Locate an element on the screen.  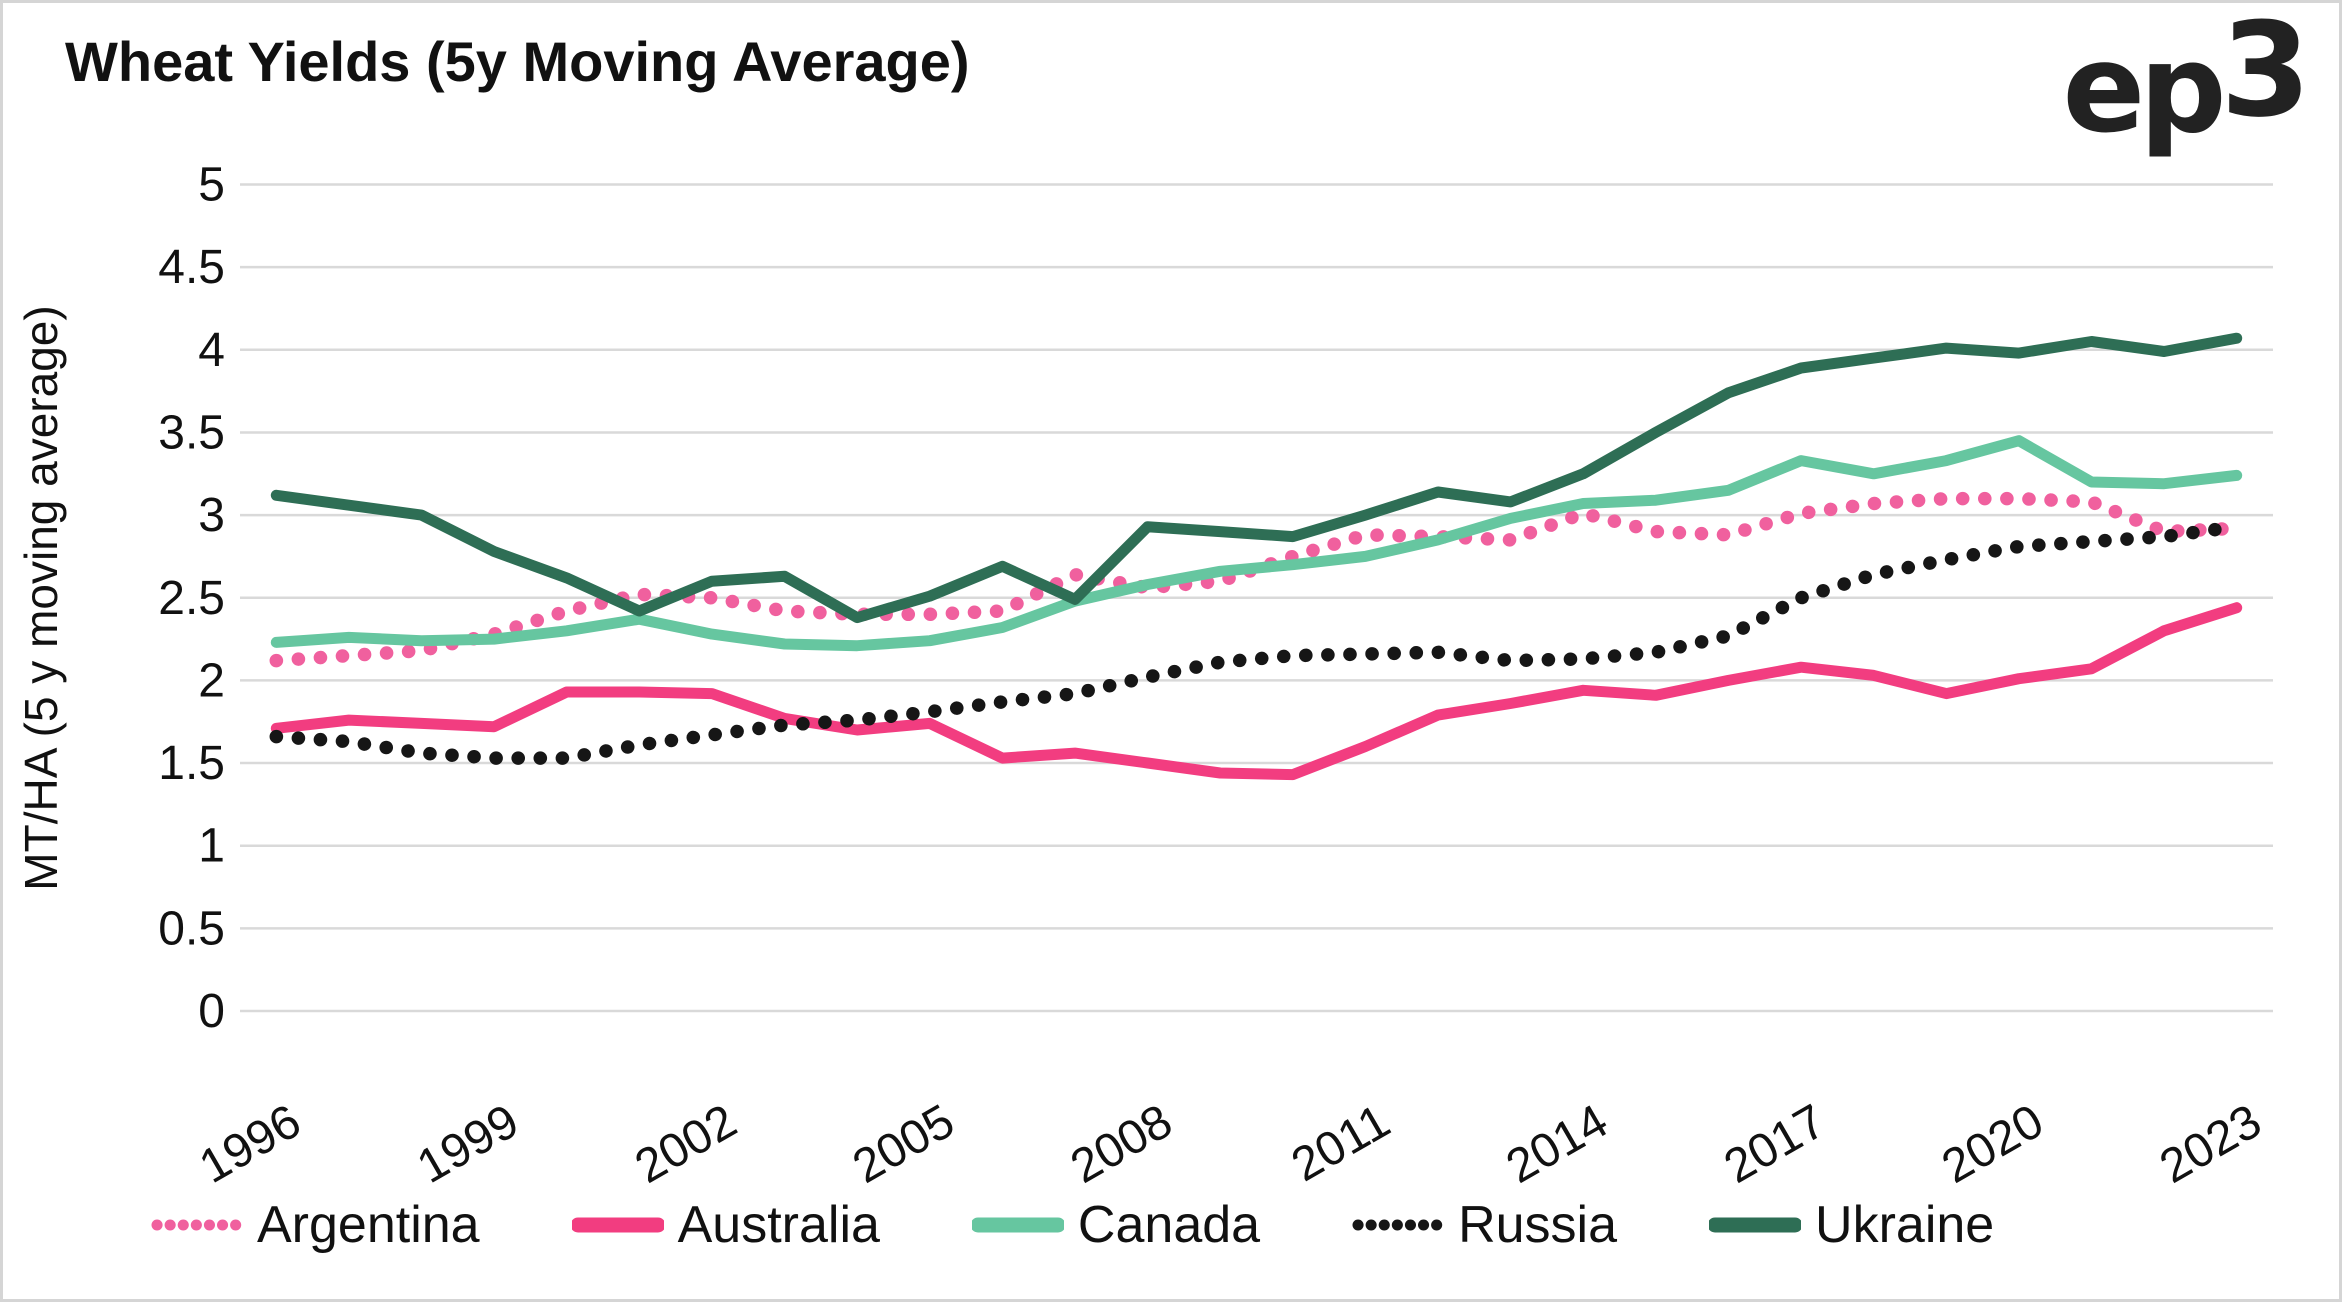
x-tick-label: 2014 is located at coordinates (1557, 1144).